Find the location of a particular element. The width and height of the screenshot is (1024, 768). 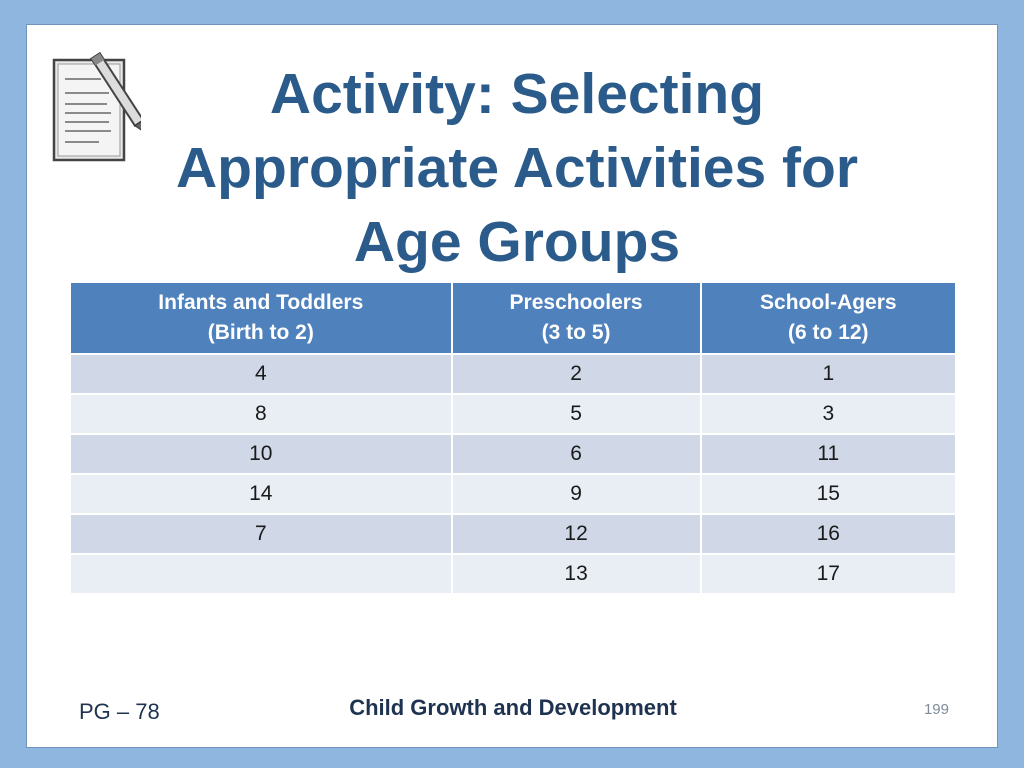

table-cell: 4 is located at coordinates (261, 374).